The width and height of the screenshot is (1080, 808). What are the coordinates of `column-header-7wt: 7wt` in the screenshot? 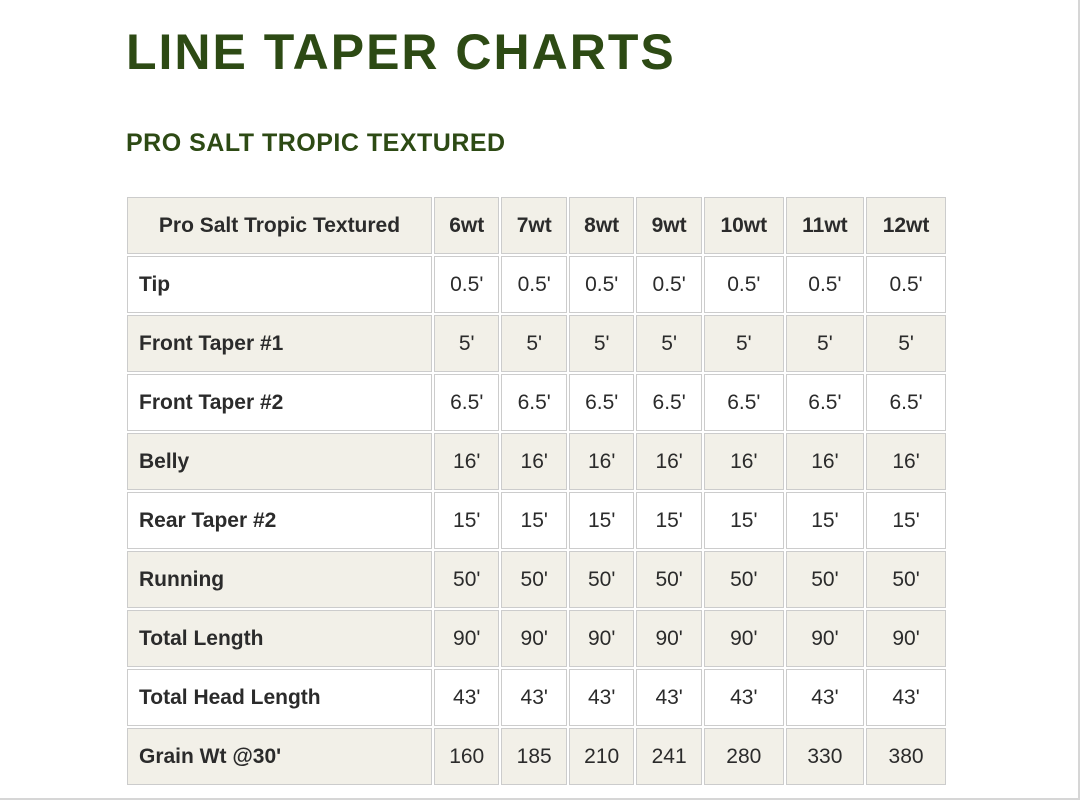 It's located at (534, 225).